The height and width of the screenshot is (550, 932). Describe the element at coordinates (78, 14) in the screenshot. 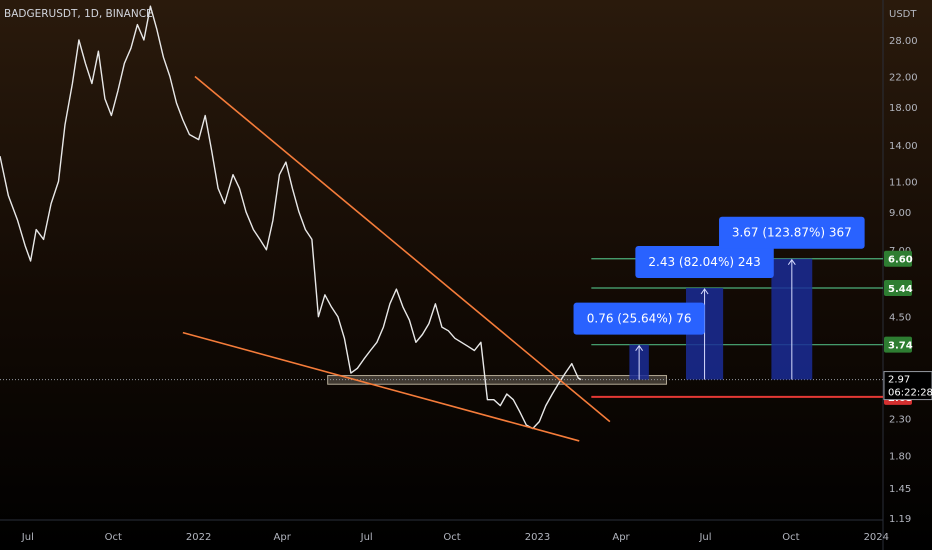

I see `symbol-title: BADGERUSDT, 1D, BINANCE` at that location.